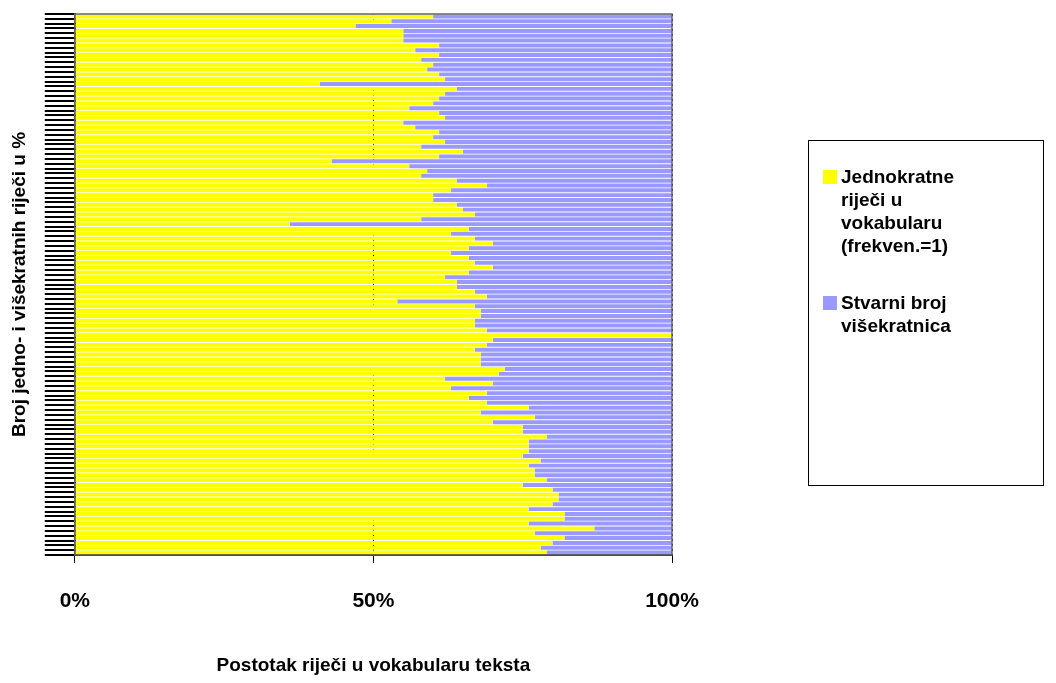  Describe the element at coordinates (373, 600) in the screenshot. I see `x-tick-label: 50%` at that location.